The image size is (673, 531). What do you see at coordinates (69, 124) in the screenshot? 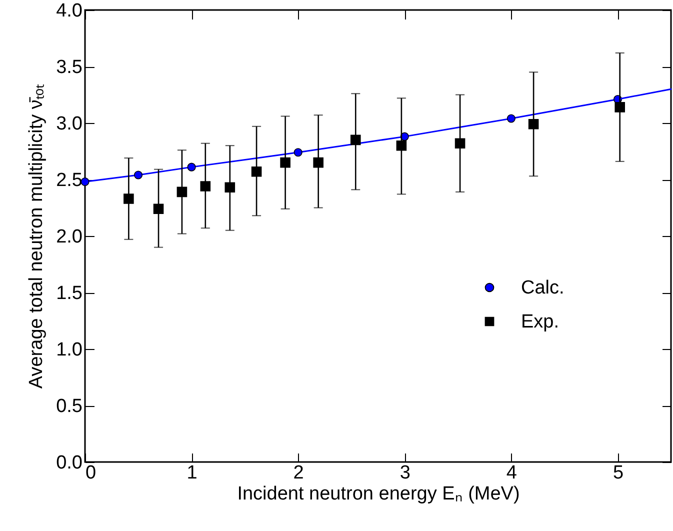
I see `y-tick-label: 3.0` at bounding box center [69, 124].